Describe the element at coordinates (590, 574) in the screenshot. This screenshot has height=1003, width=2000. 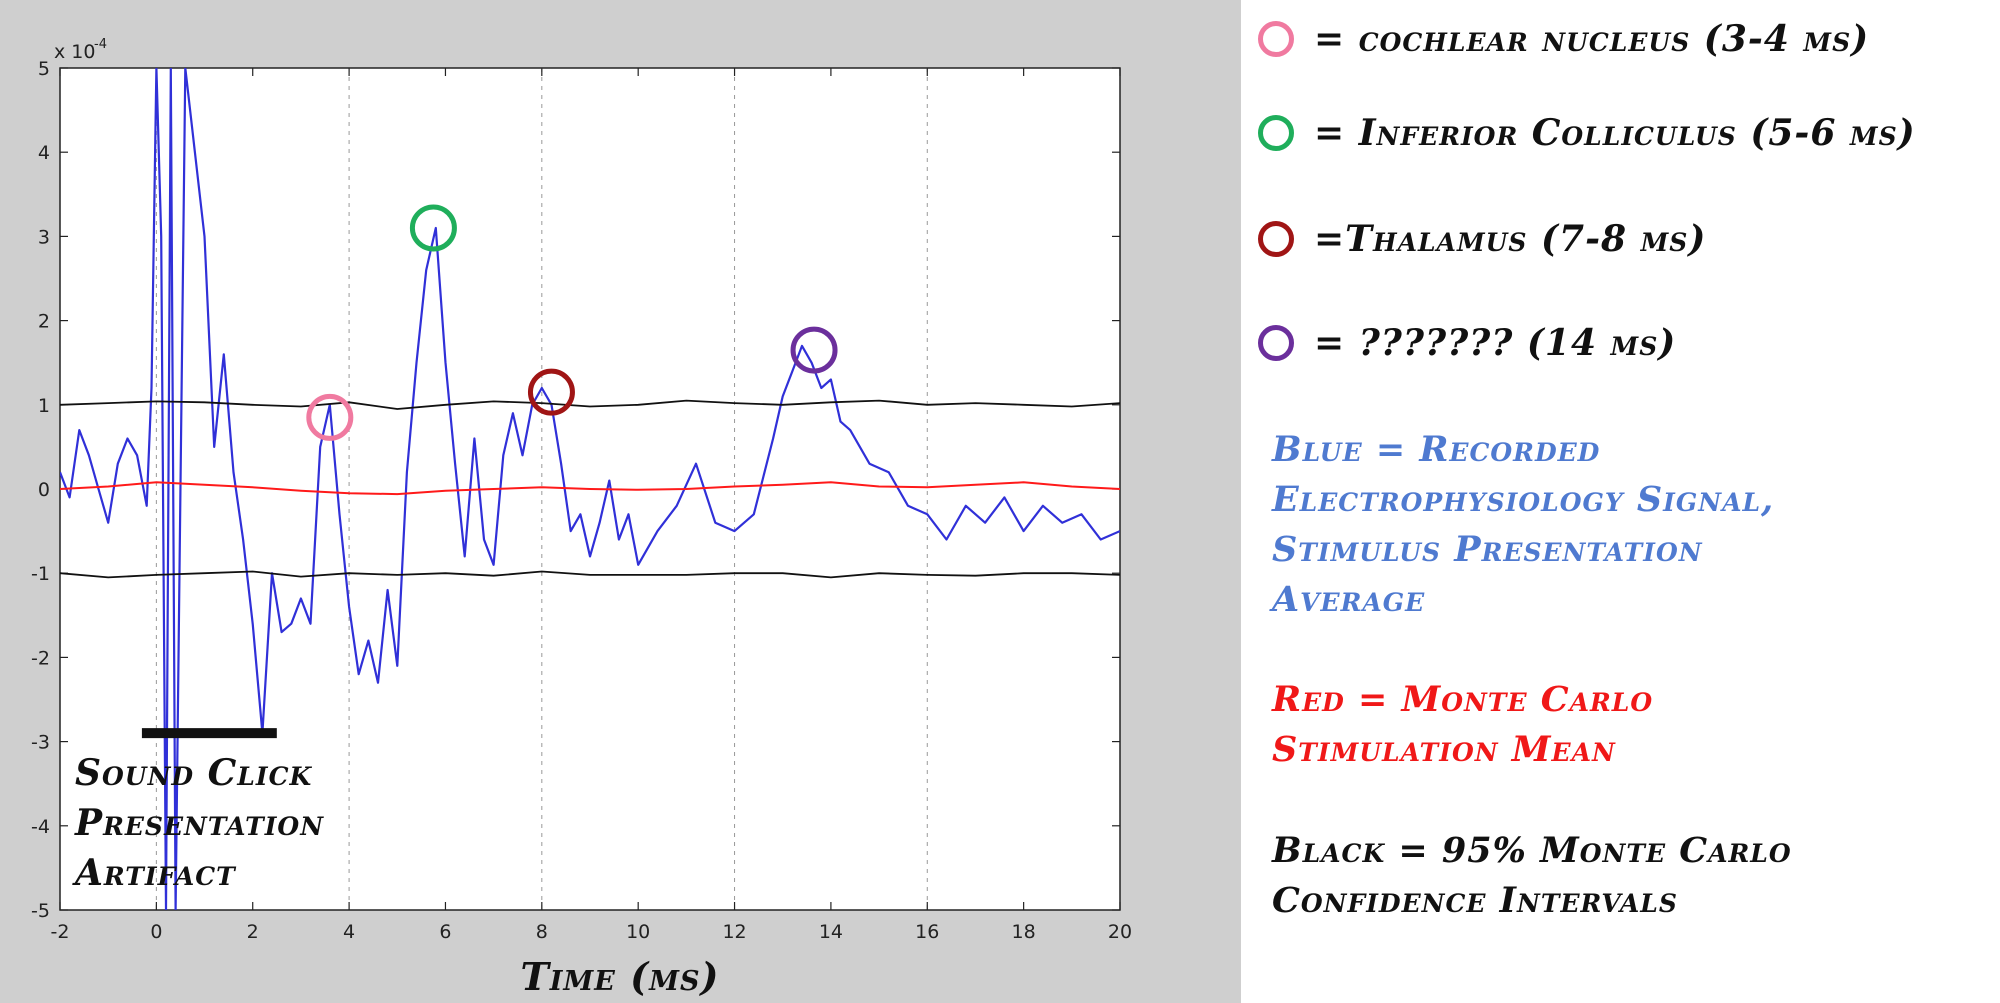
I see `black-lower-ci-line` at that location.